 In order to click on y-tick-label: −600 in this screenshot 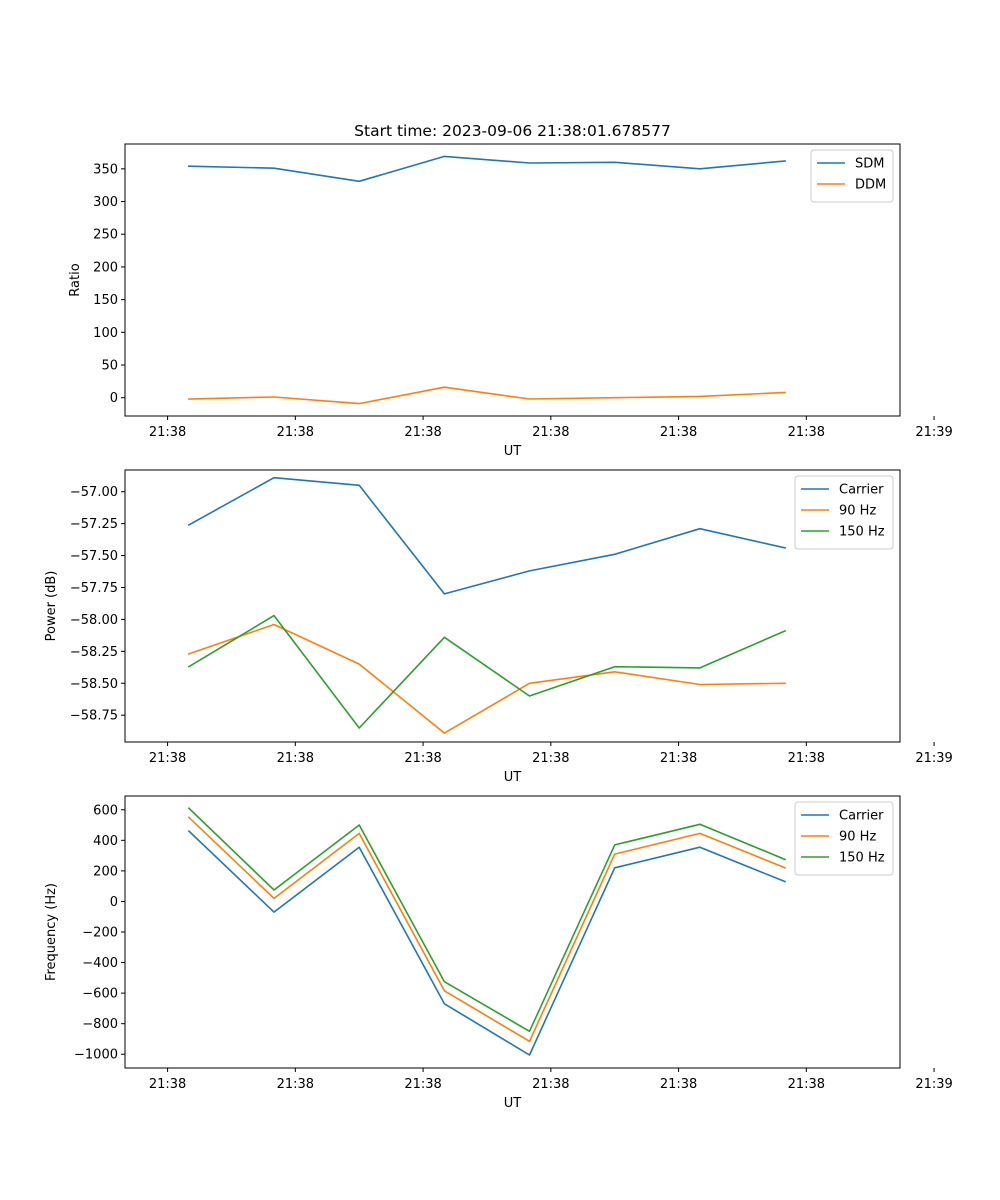, I will do `click(100, 994)`.